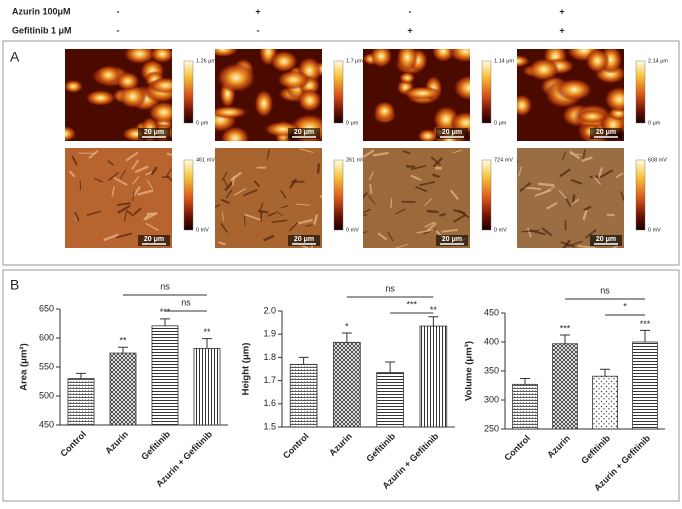 Image resolution: width=682 pixels, height=509 pixels. I want to click on comparison-label: ***, so click(411, 304).